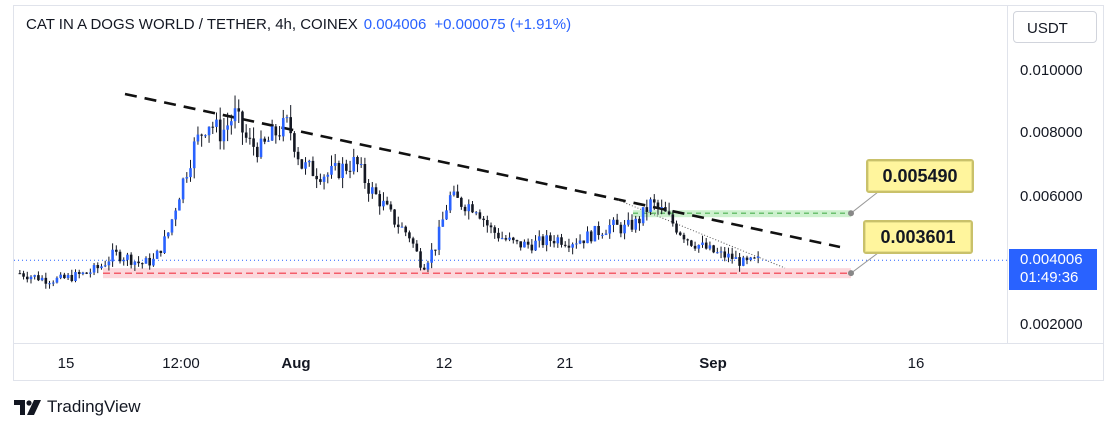 This screenshot has height=428, width=1118. What do you see at coordinates (565, 363) in the screenshot?
I see `x-tick-label: 21` at bounding box center [565, 363].